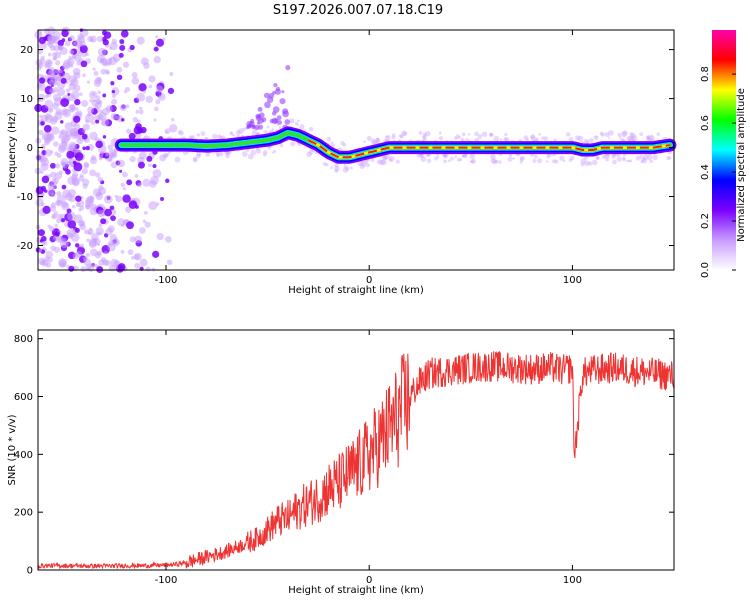  Describe the element at coordinates (25, 246) in the screenshot. I see `spectrogram-ytick-label: -20` at that location.